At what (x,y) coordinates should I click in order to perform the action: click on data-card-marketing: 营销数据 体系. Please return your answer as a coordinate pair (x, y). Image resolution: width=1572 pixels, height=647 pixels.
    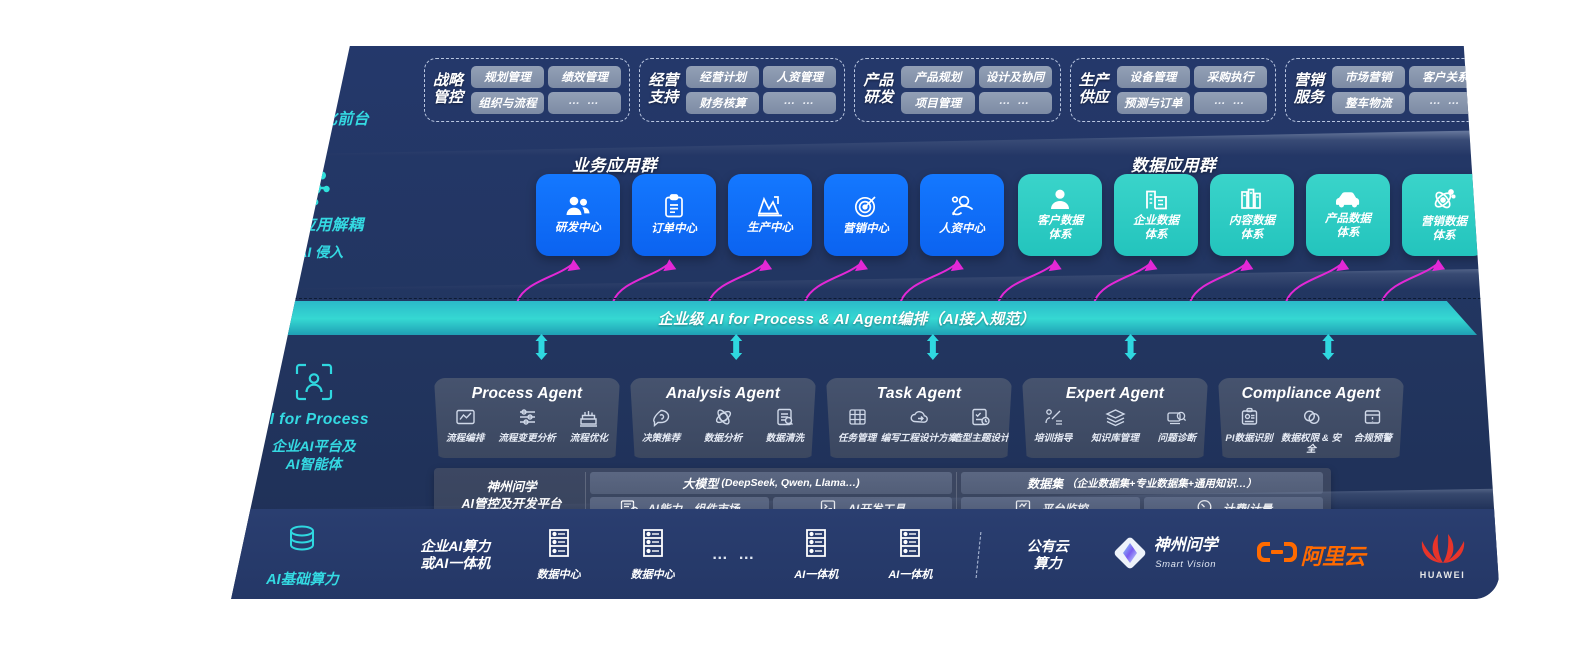
    Looking at the image, I should click on (1444, 215).